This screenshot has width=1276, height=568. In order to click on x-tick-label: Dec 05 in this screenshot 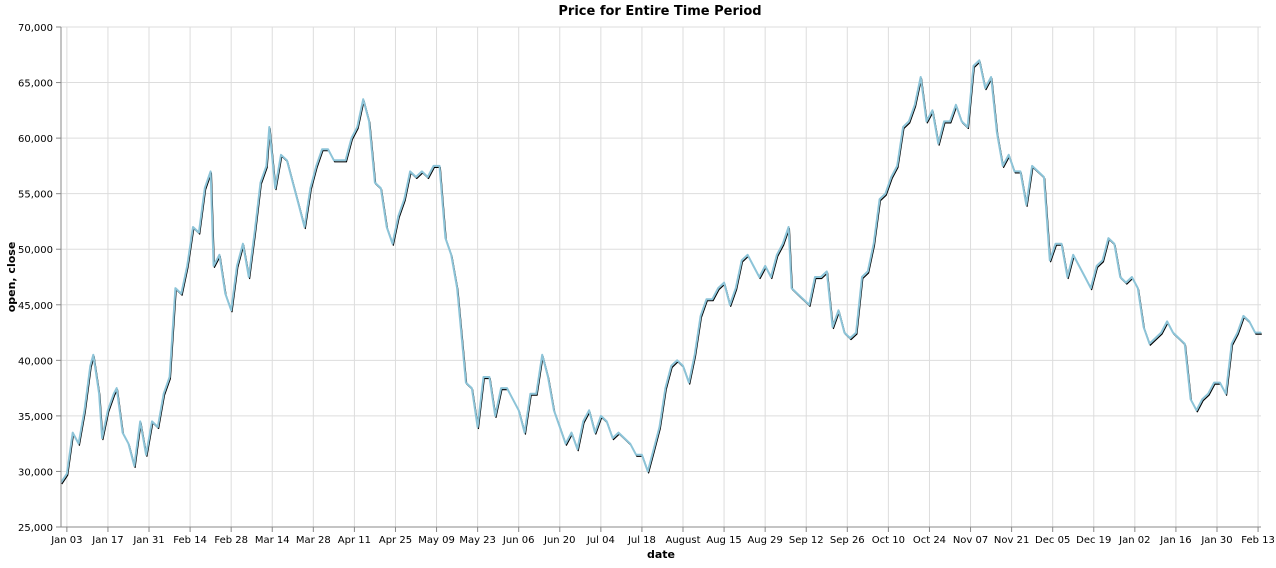, I will do `click(1052, 540)`.